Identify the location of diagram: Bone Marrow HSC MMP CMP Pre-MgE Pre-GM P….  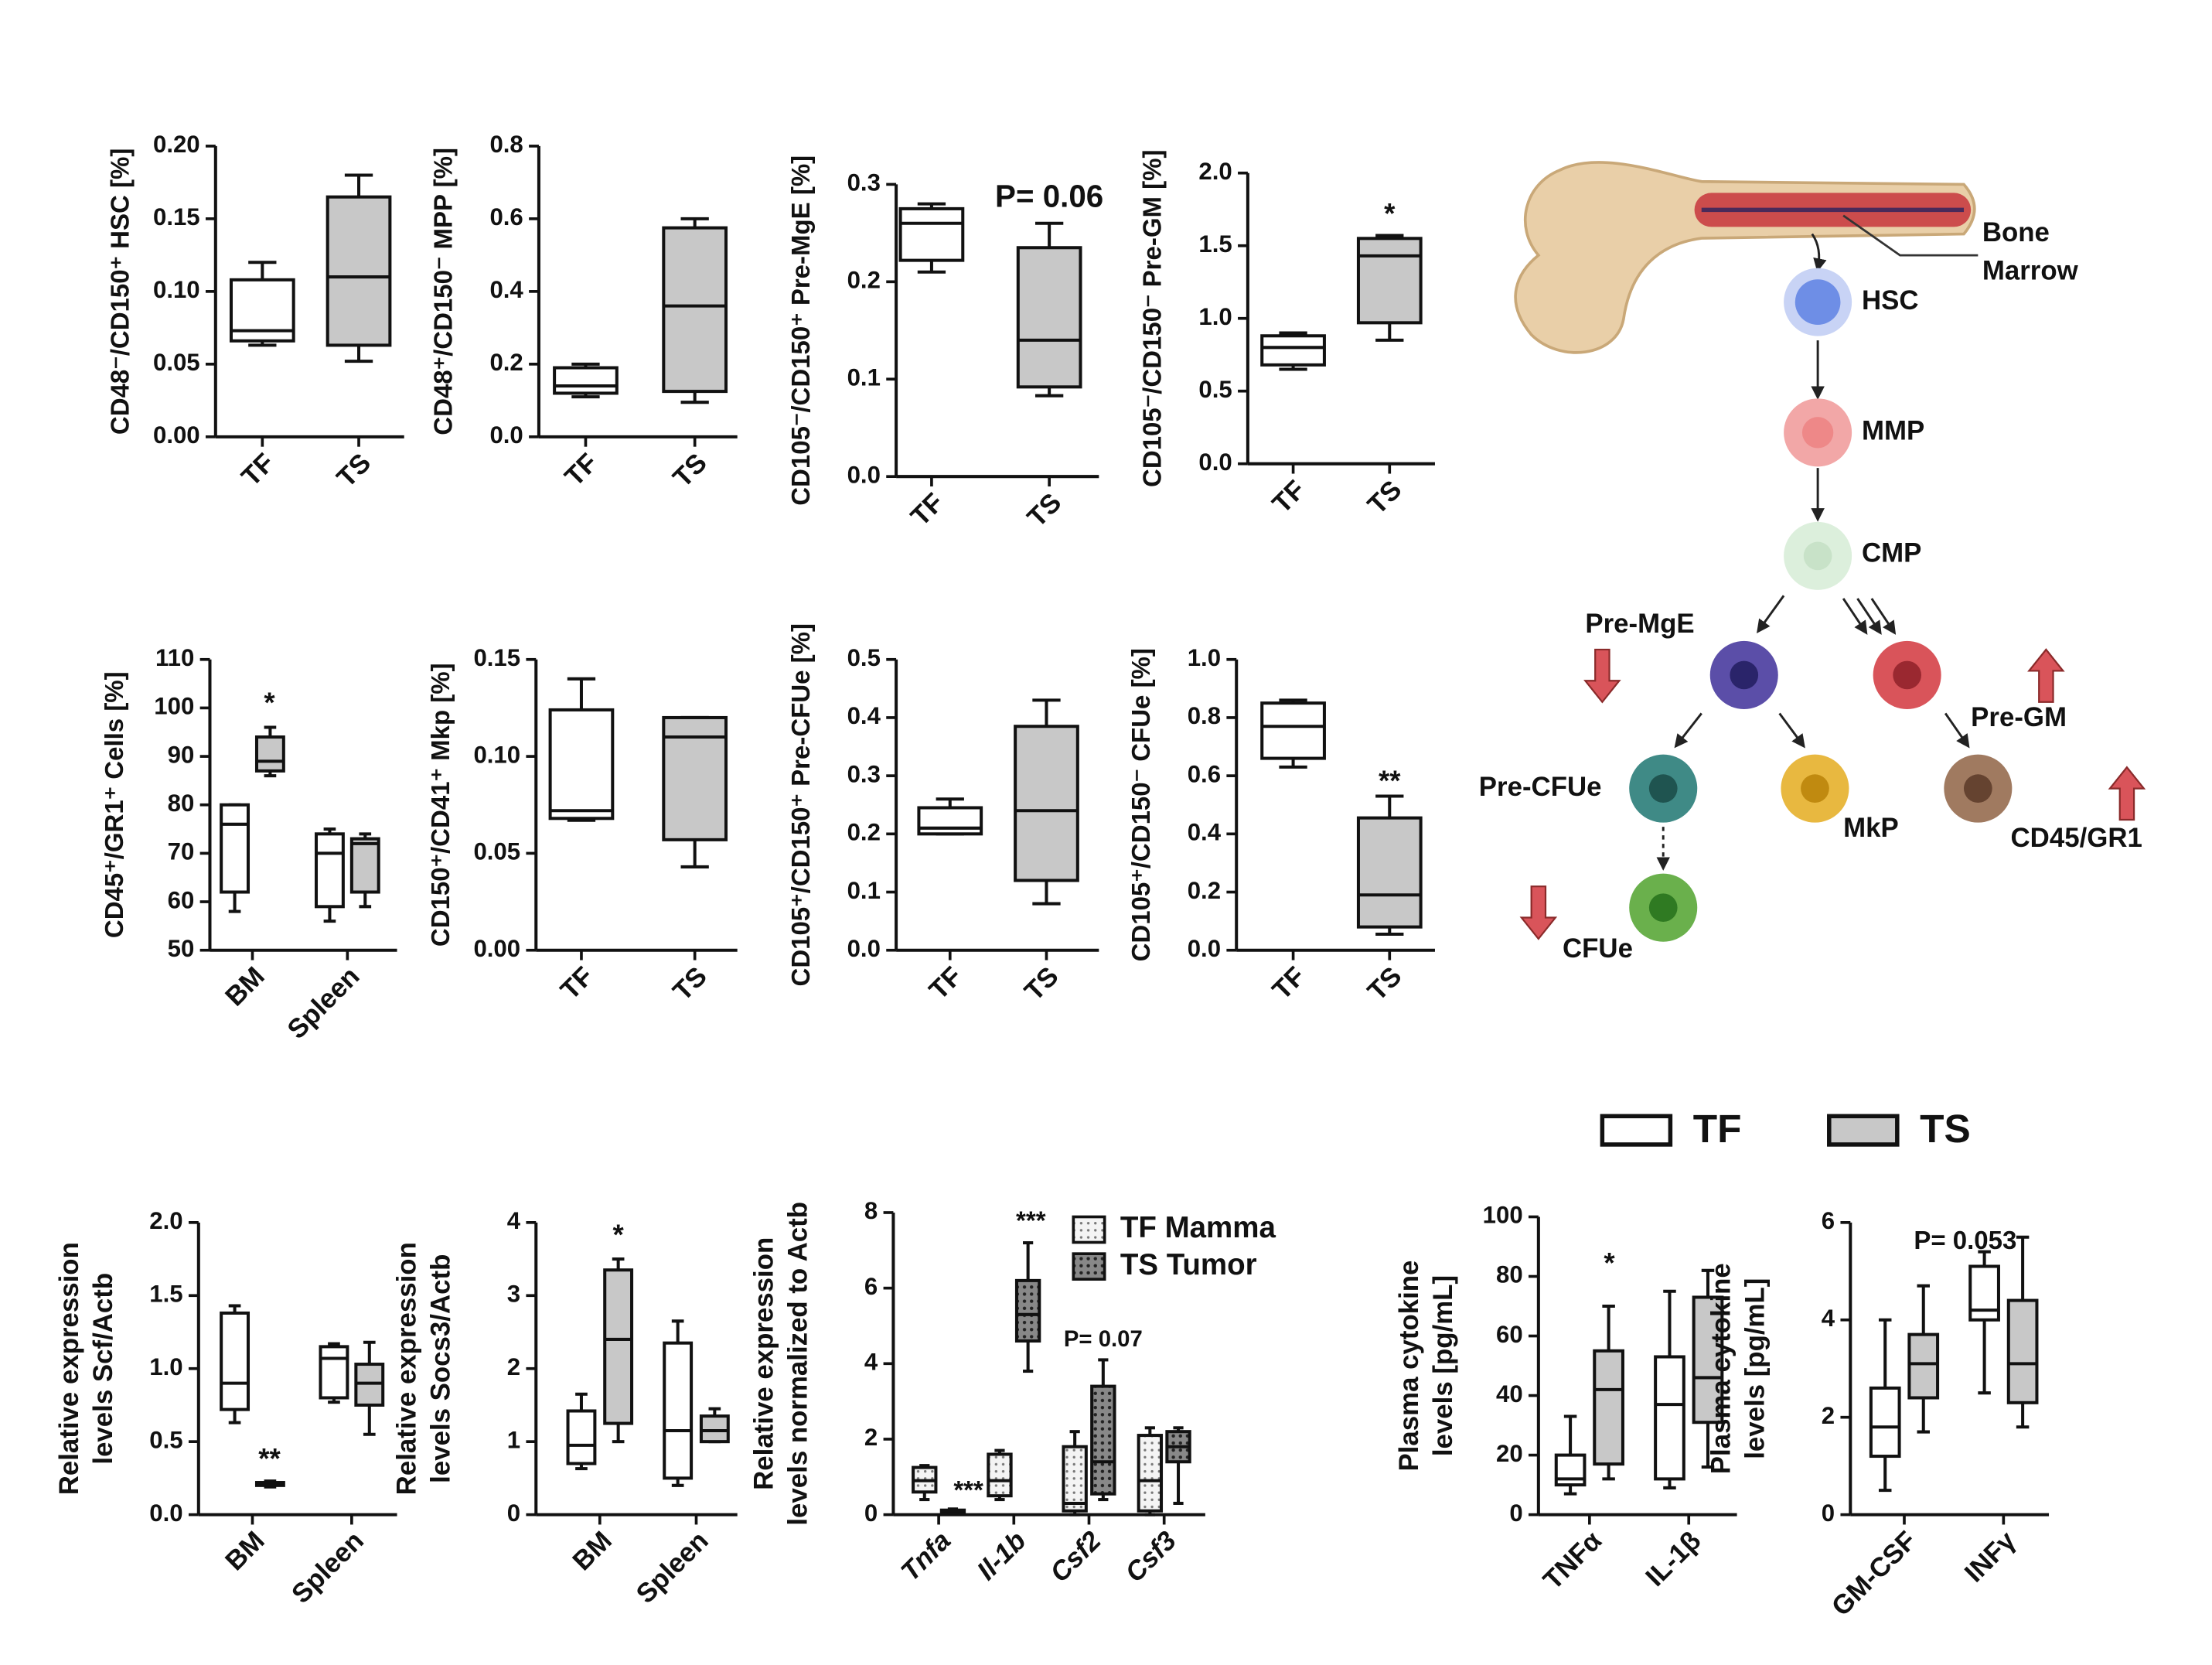
(1813, 562).